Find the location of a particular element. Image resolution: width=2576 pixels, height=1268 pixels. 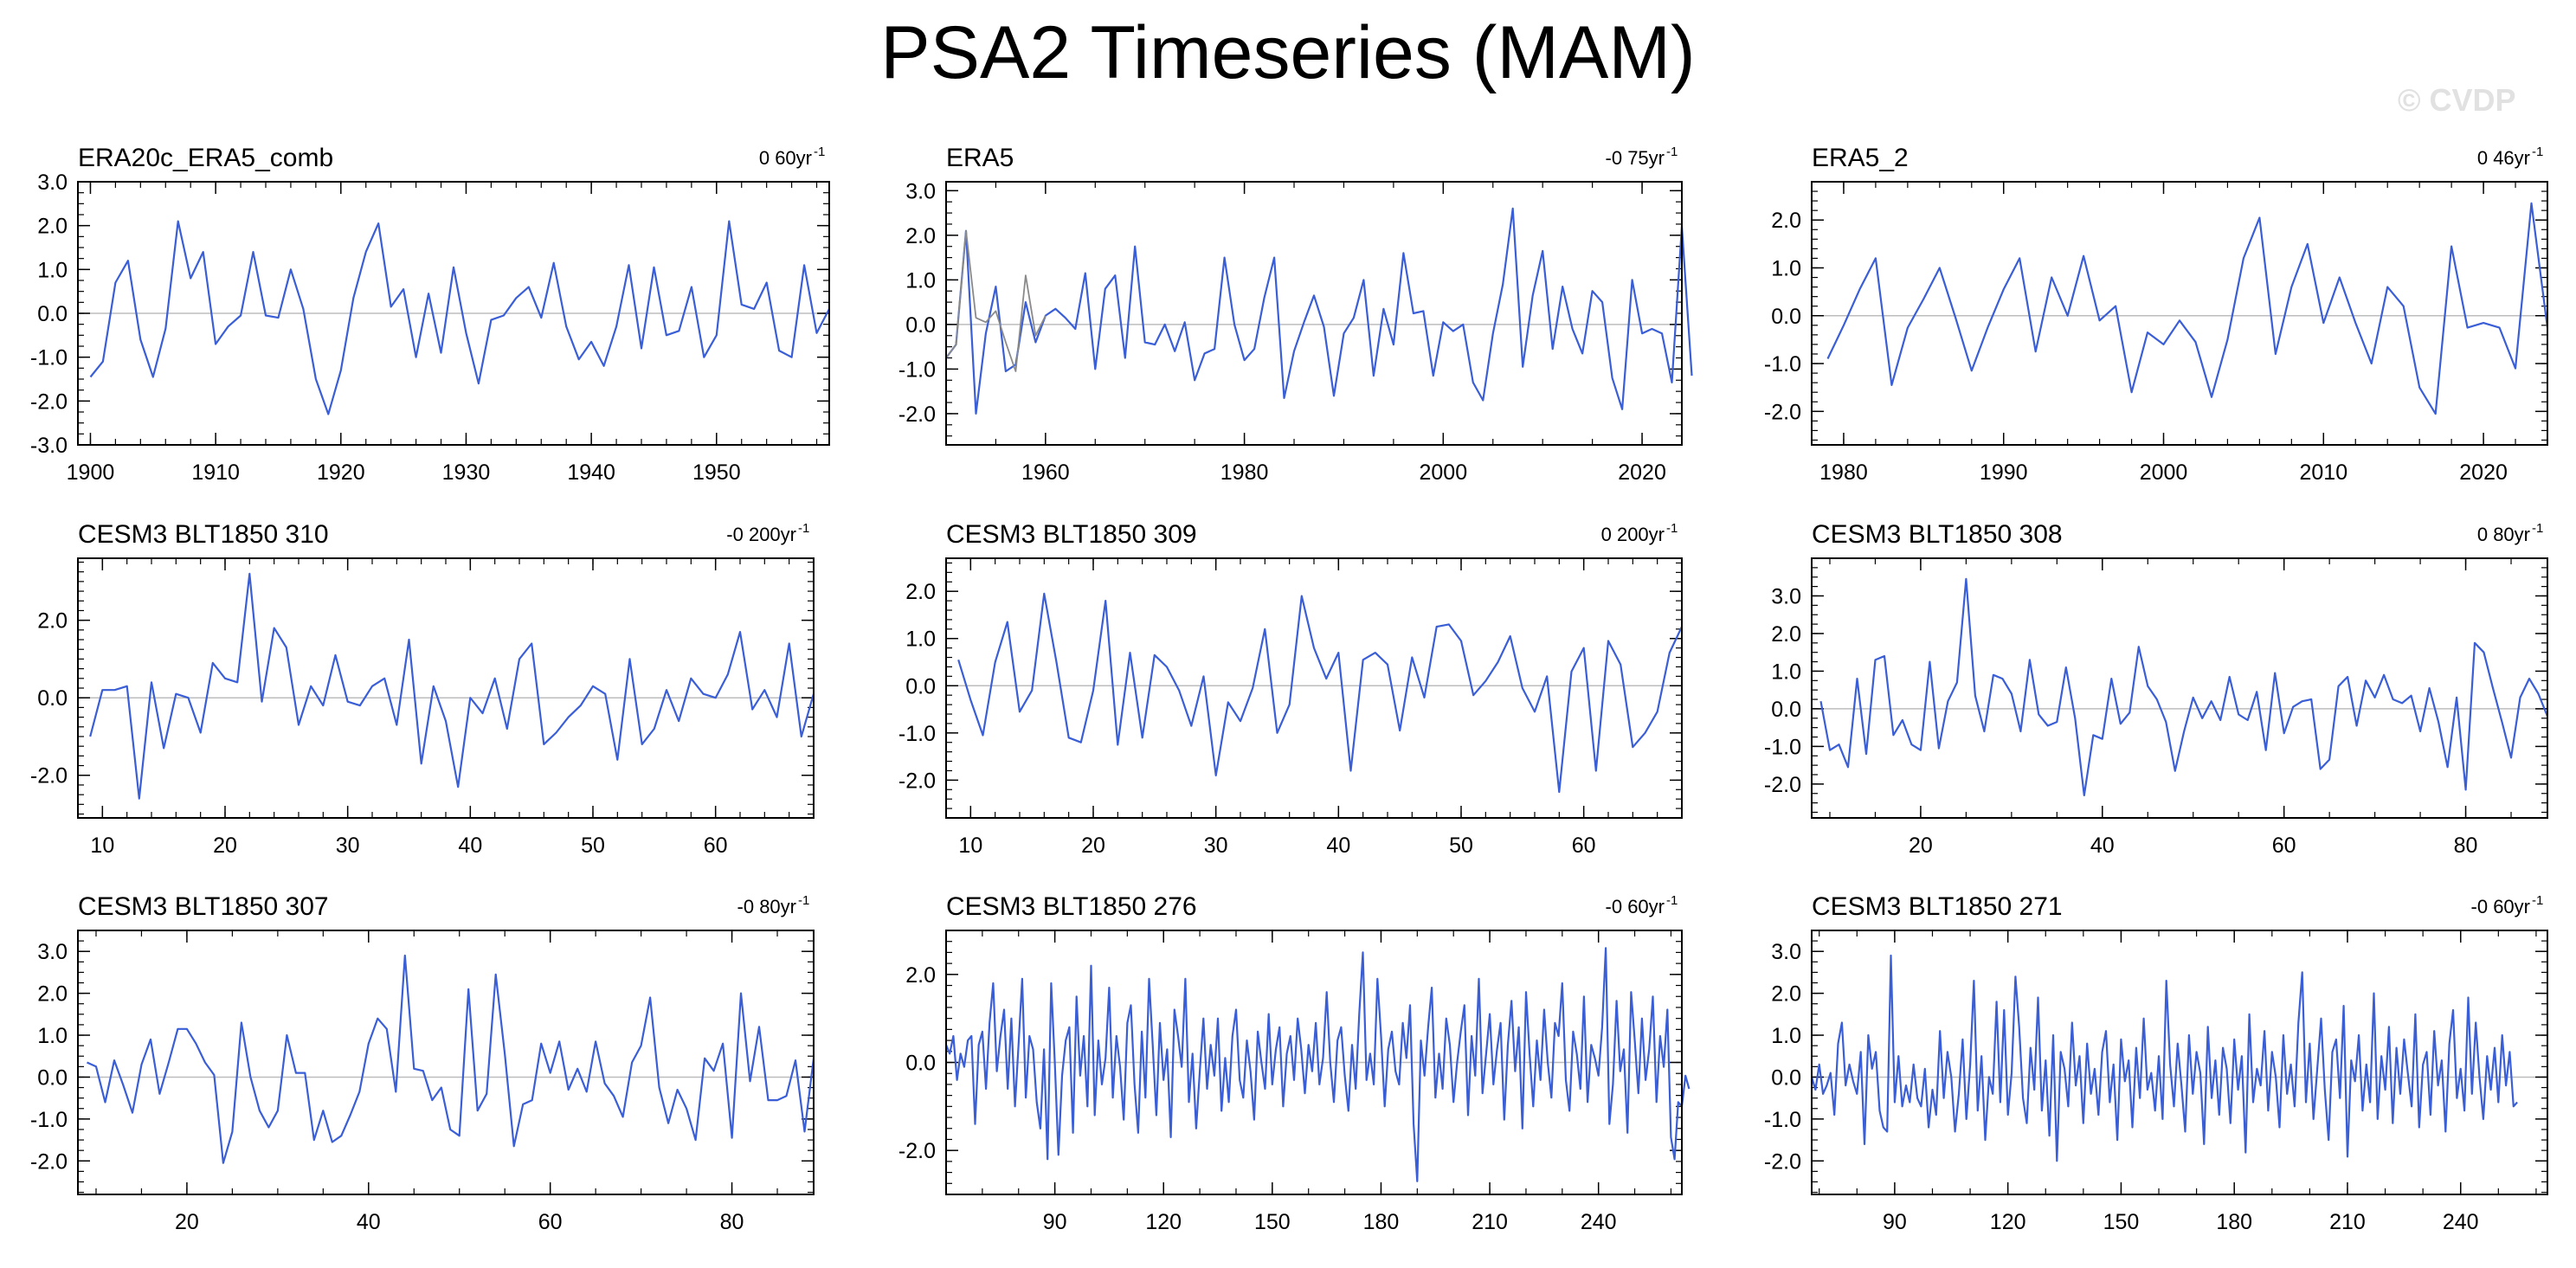

panel-title: CESM3 BLT1850 309 is located at coordinates (1071, 534).